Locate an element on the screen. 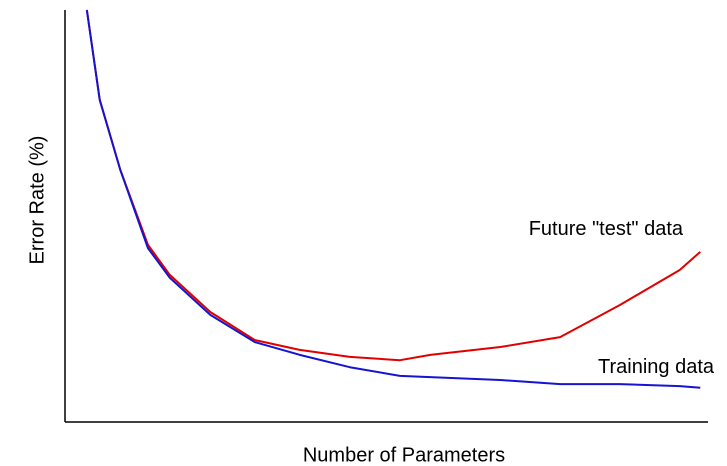 The width and height of the screenshot is (727, 466). legend-label: Training data is located at coordinates (656, 367).